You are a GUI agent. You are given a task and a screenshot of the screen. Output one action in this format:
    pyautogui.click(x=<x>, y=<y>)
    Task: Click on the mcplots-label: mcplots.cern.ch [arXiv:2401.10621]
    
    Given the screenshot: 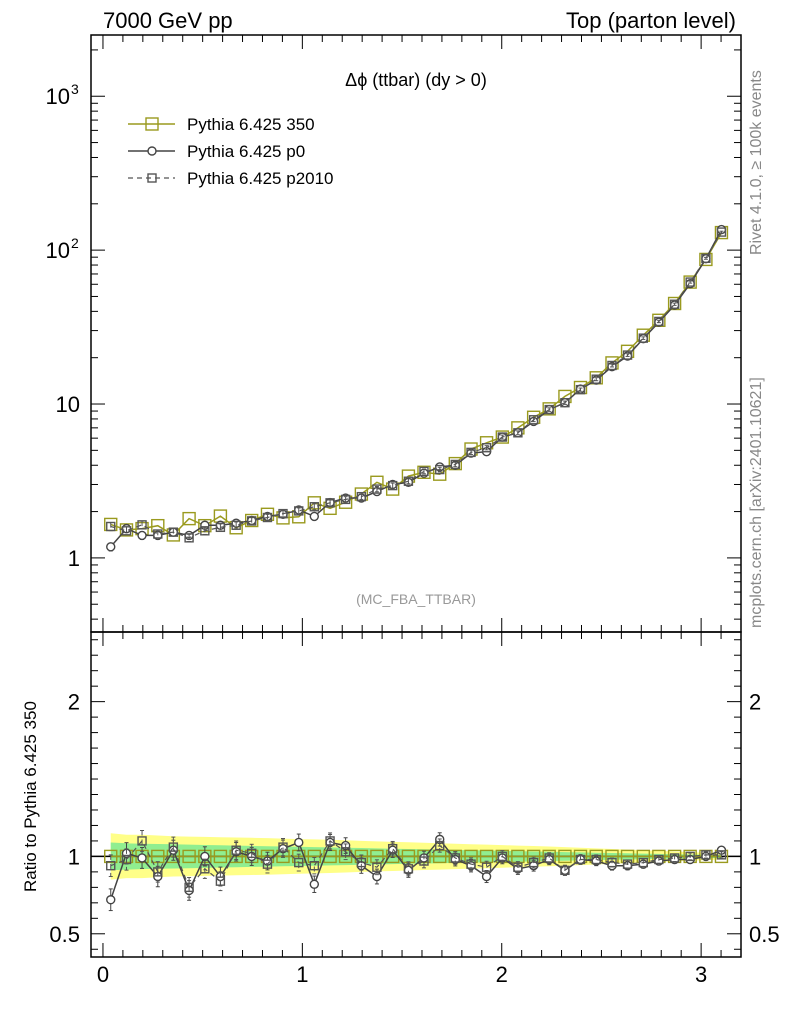 What is the action you would take?
    pyautogui.click(x=756, y=502)
    